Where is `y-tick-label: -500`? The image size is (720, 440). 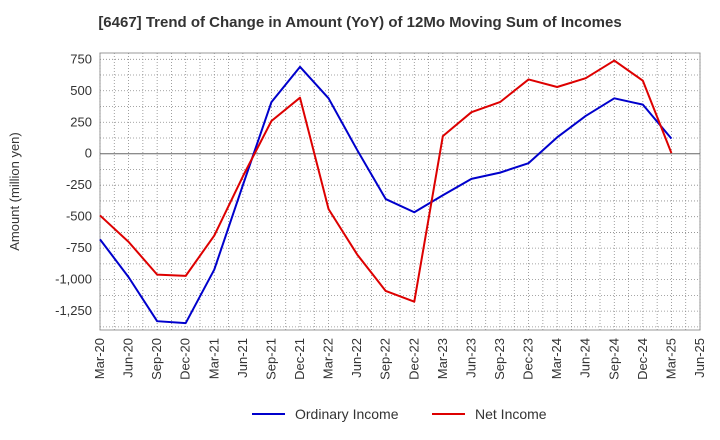
y-tick-label: -500 is located at coordinates (79, 216).